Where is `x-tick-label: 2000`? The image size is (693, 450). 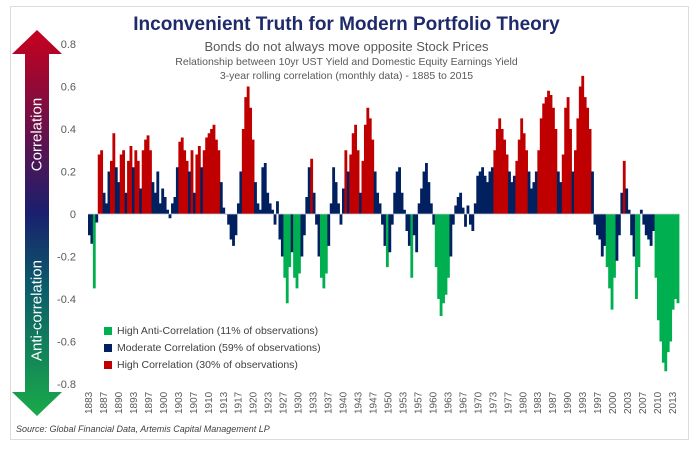
x-tick-label: 2000 is located at coordinates (613, 402).